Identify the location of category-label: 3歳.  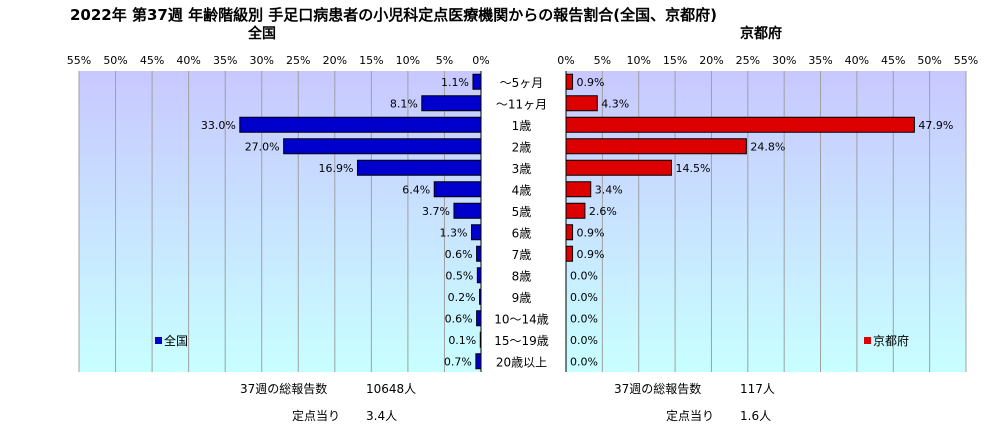
(522, 169).